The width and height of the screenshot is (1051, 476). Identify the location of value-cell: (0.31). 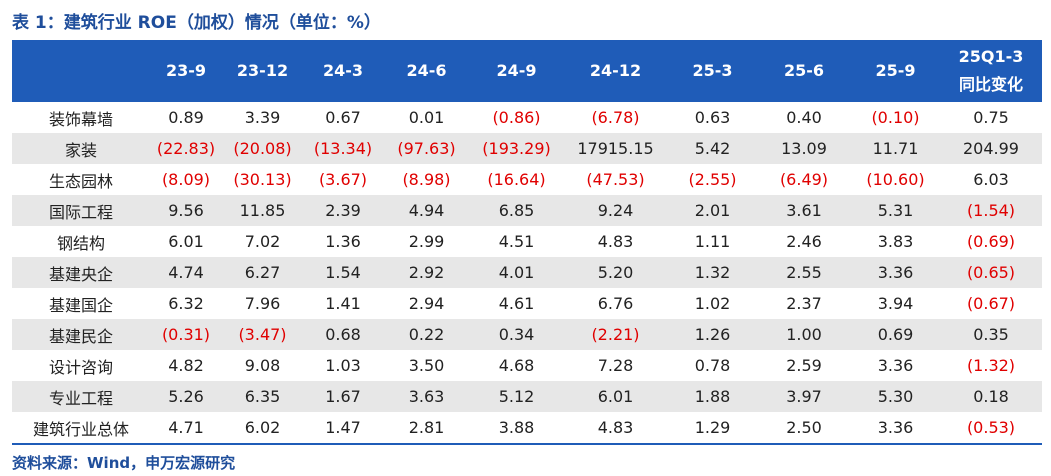
(186, 334).